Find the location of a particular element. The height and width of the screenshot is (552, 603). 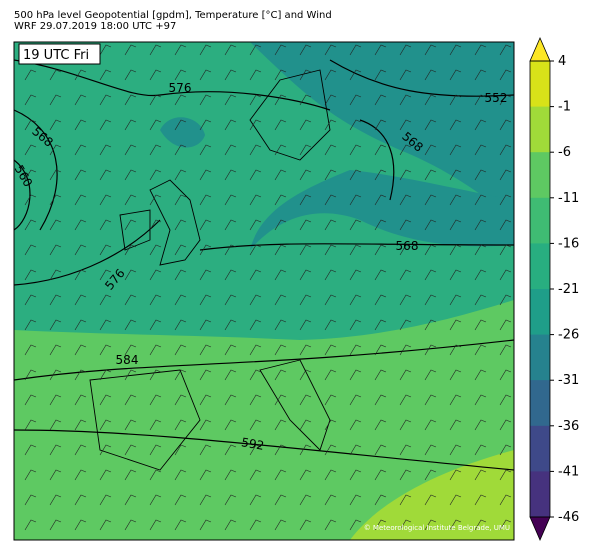

contour-label: 568 is located at coordinates (407, 246).